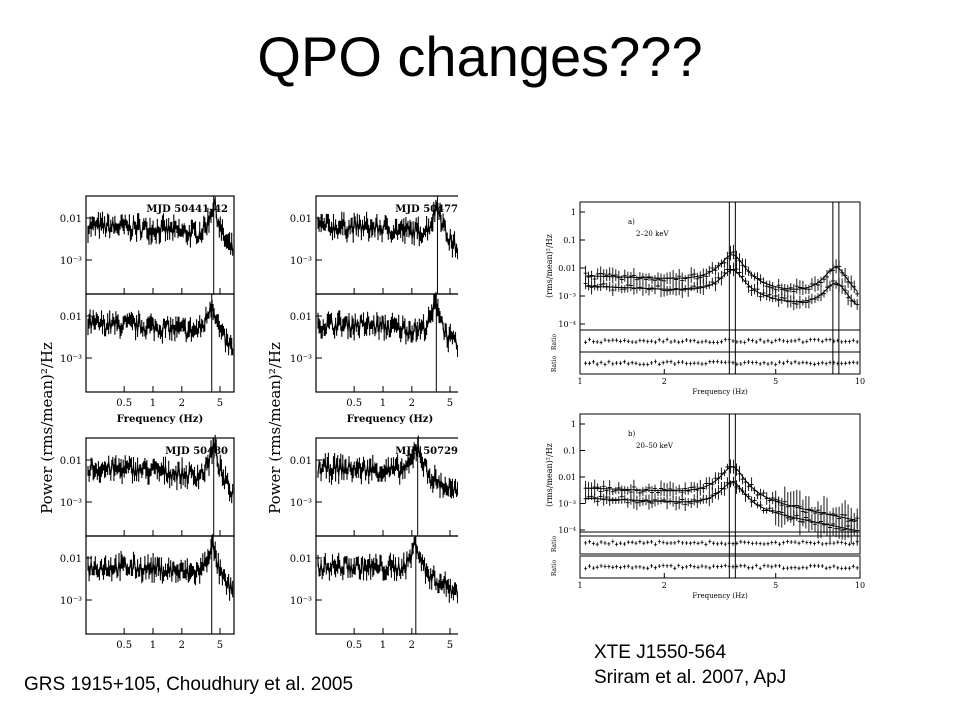 This screenshot has width=960, height=720. Describe the element at coordinates (573, 212) in the screenshot. I see `right-panel-0-ytick-label: 1` at that location.